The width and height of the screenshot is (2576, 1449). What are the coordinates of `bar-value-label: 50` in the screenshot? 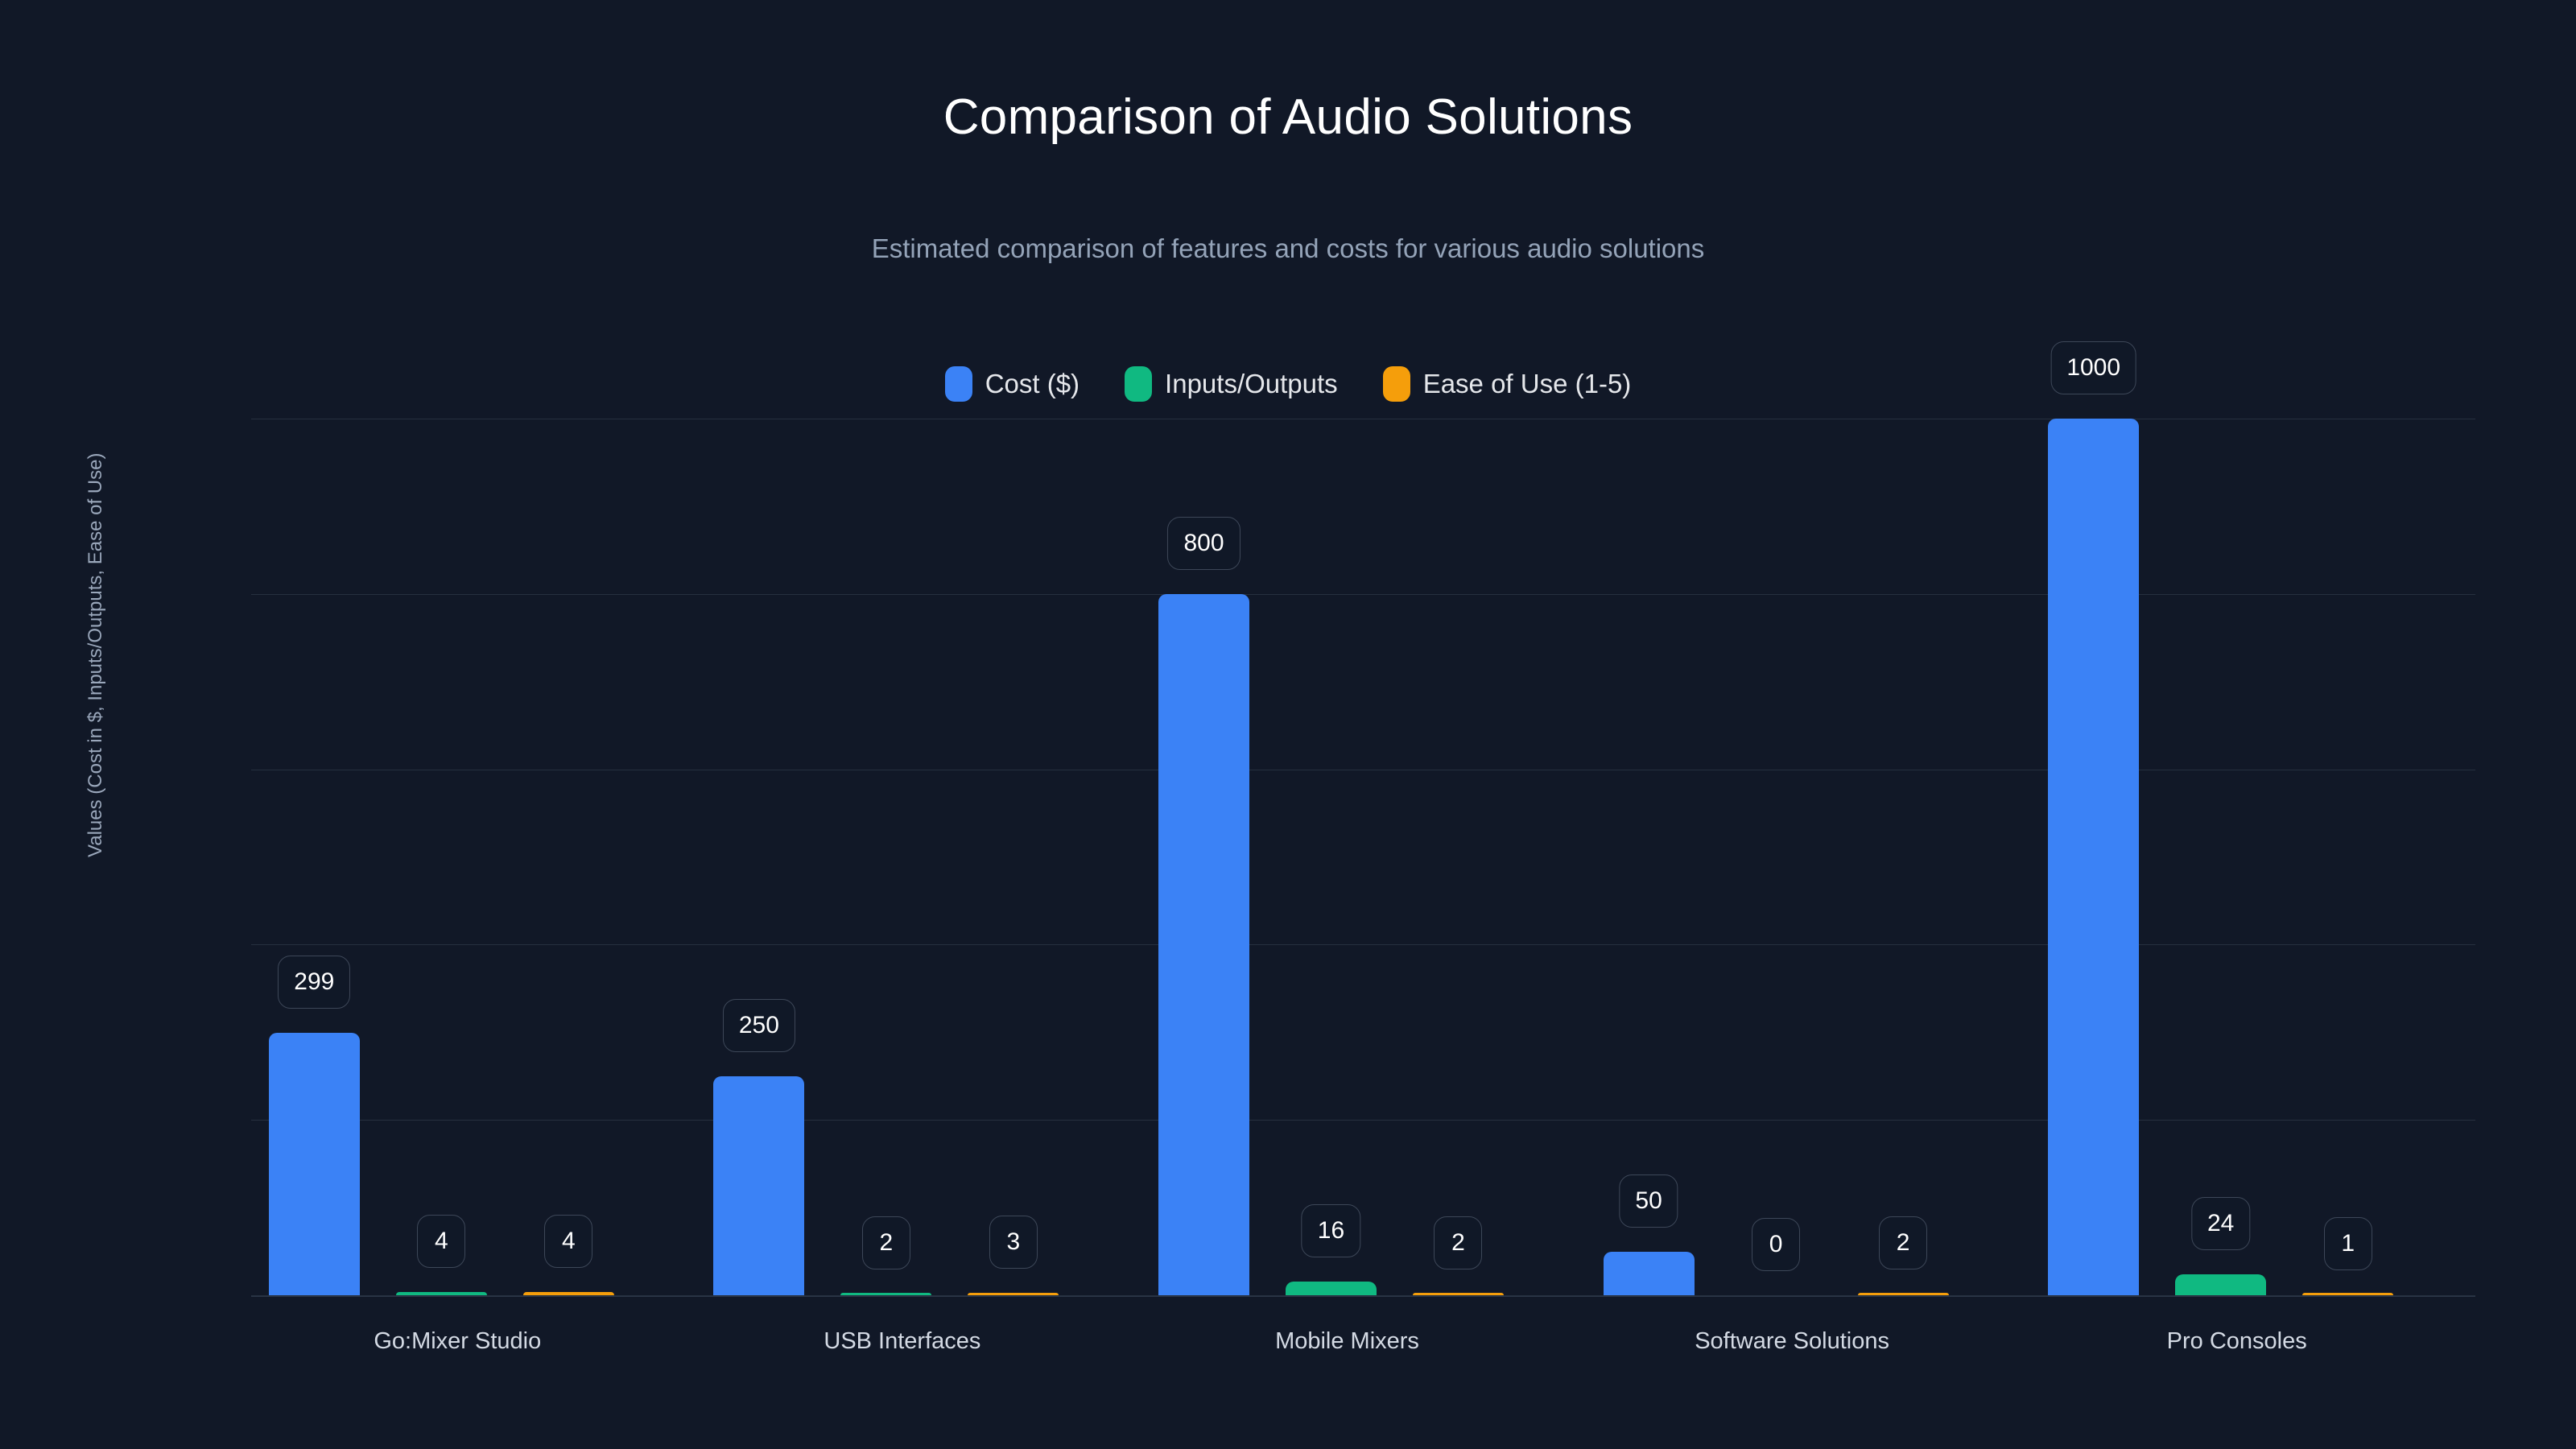 It's located at (1648, 1201).